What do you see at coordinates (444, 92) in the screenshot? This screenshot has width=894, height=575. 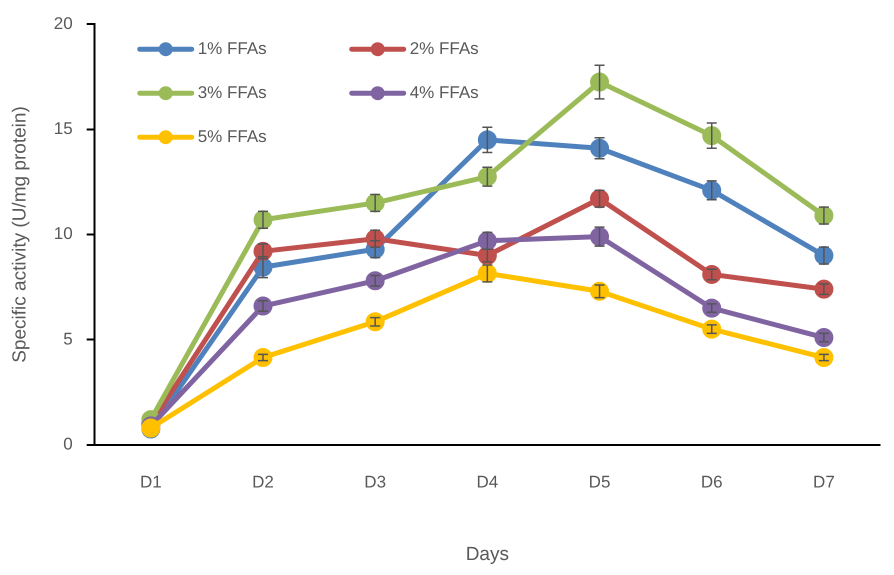 I see `legend-label: 4% FFAs` at bounding box center [444, 92].